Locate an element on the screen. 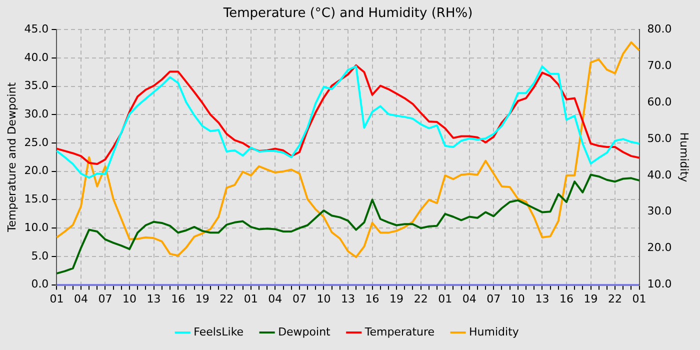 This screenshot has height=350, width=700. y-tick-label: 20.0 is located at coordinates (36, 171).